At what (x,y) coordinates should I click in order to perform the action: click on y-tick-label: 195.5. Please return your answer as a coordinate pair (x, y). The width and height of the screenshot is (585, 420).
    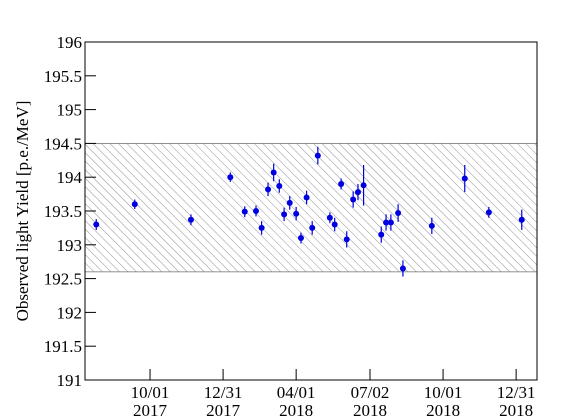
    Looking at the image, I should click on (63, 76).